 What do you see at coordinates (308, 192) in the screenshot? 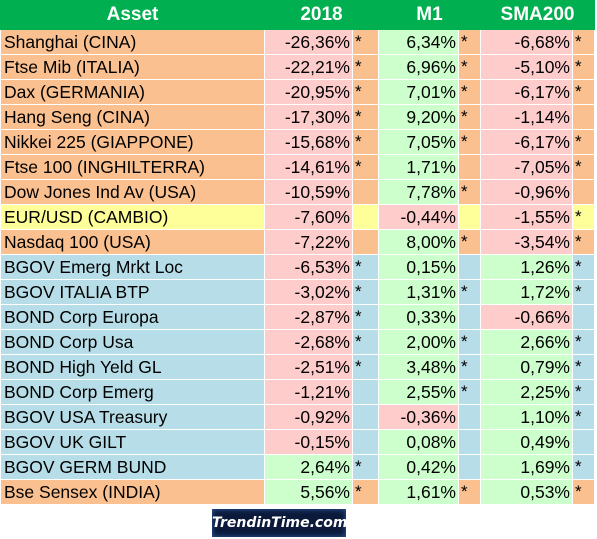
I see `value-2018-cell: -10,59%` at bounding box center [308, 192].